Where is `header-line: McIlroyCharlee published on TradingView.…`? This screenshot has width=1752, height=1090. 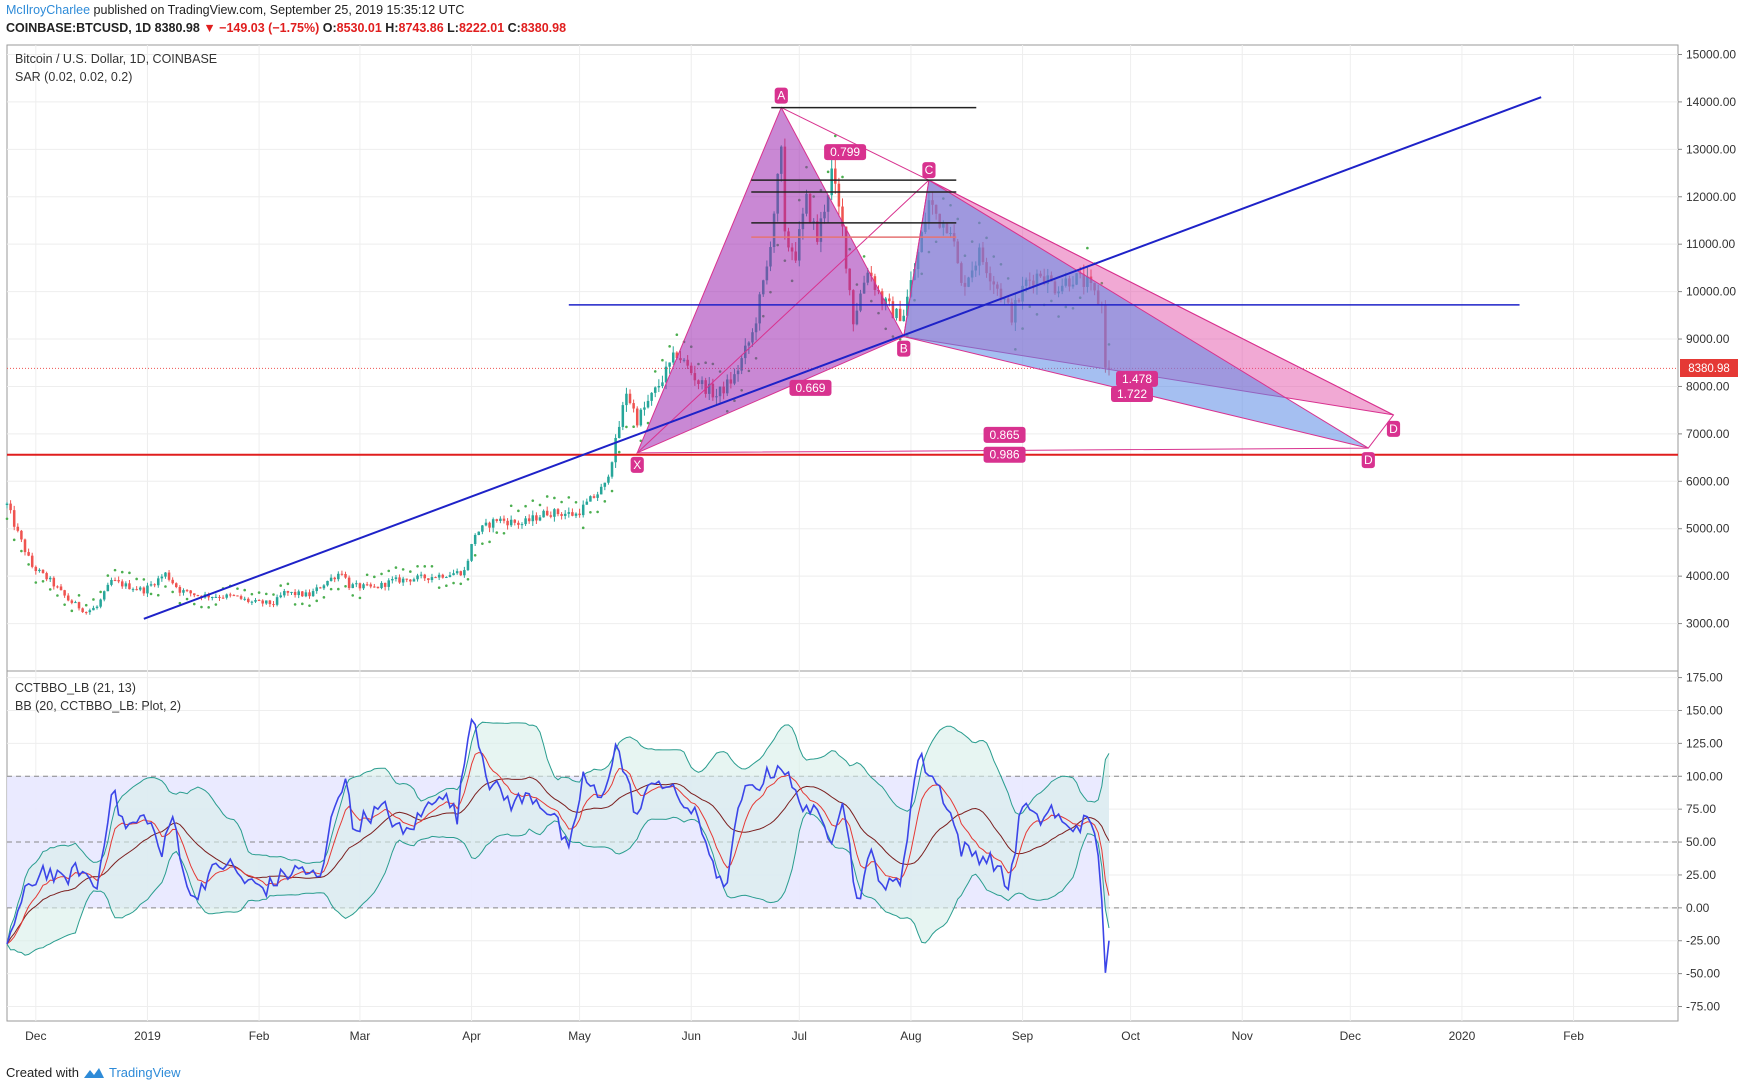 header-line: McIlroyCharlee published on TradingView.… is located at coordinates (235, 10).